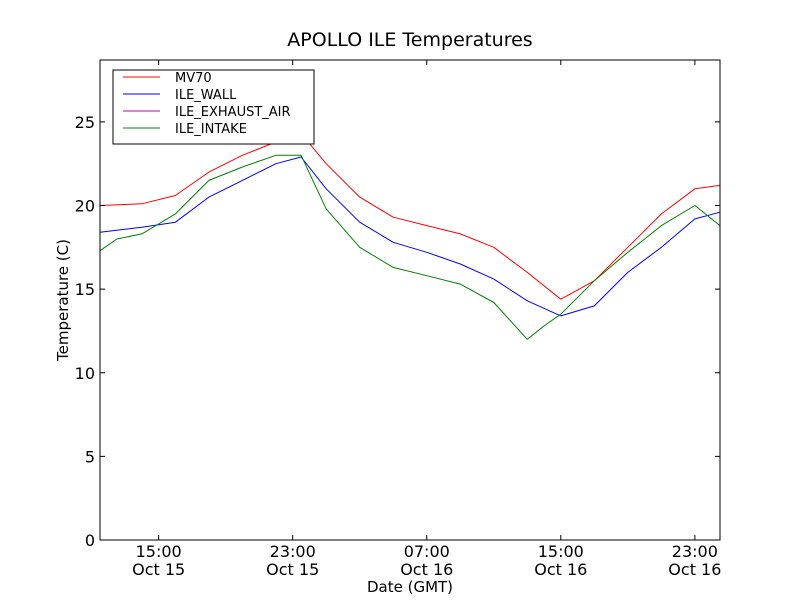  What do you see at coordinates (193, 78) in the screenshot?
I see `legend-label-mv70: MV70` at bounding box center [193, 78].